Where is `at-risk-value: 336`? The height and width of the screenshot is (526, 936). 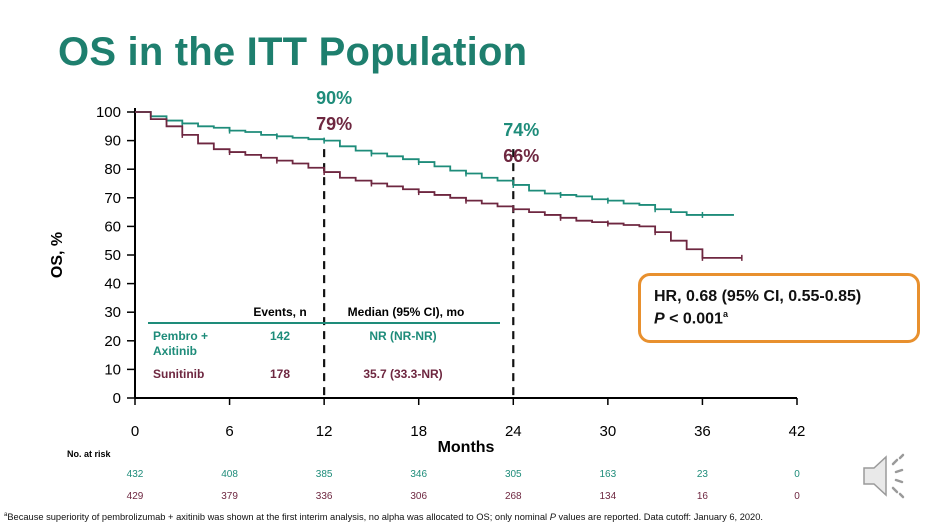
at-risk-value: 336 is located at coordinates (324, 496).